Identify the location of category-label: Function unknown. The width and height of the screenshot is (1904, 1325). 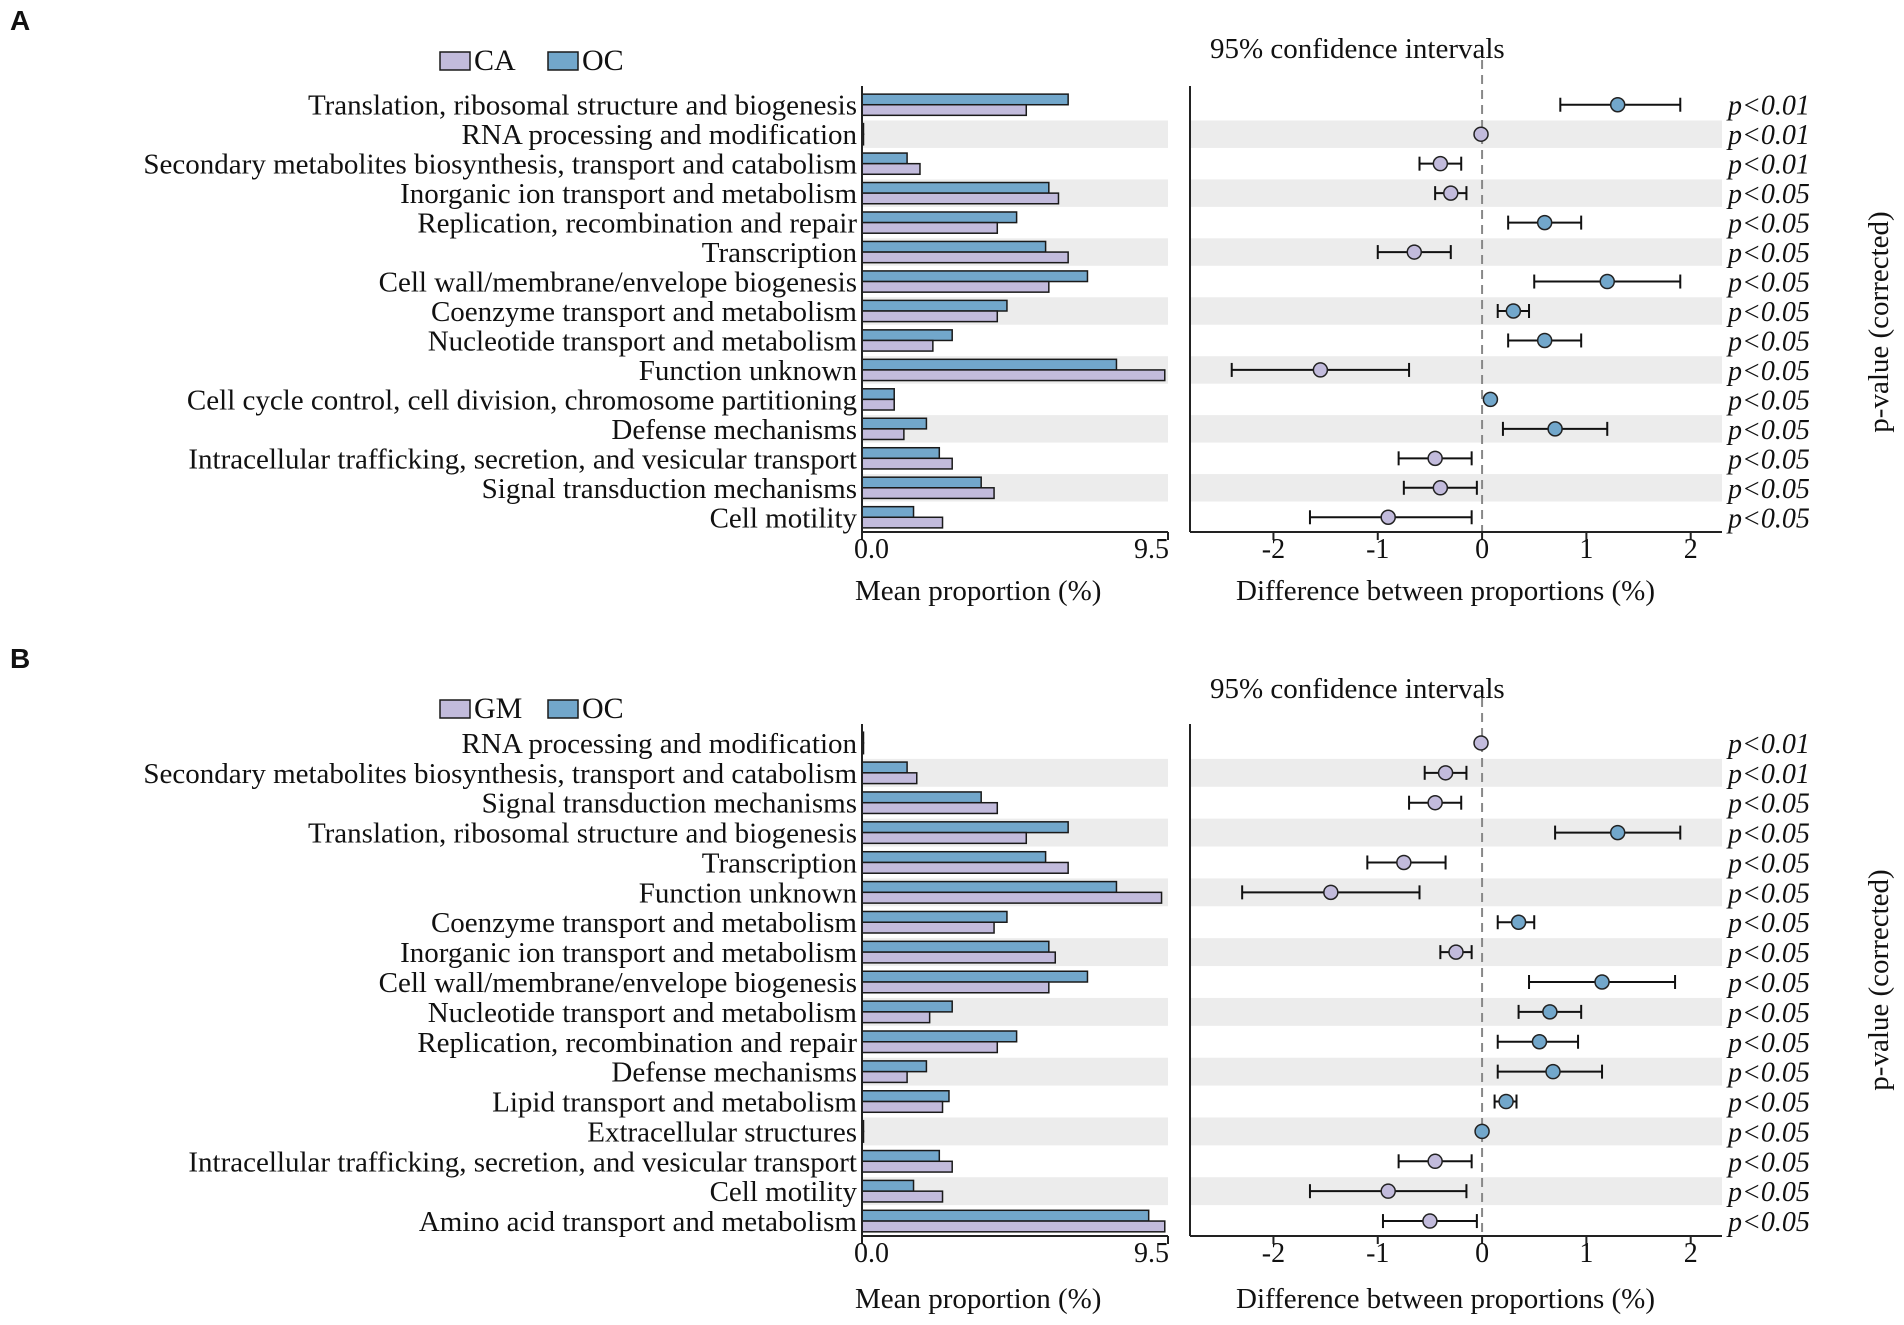
(748, 893).